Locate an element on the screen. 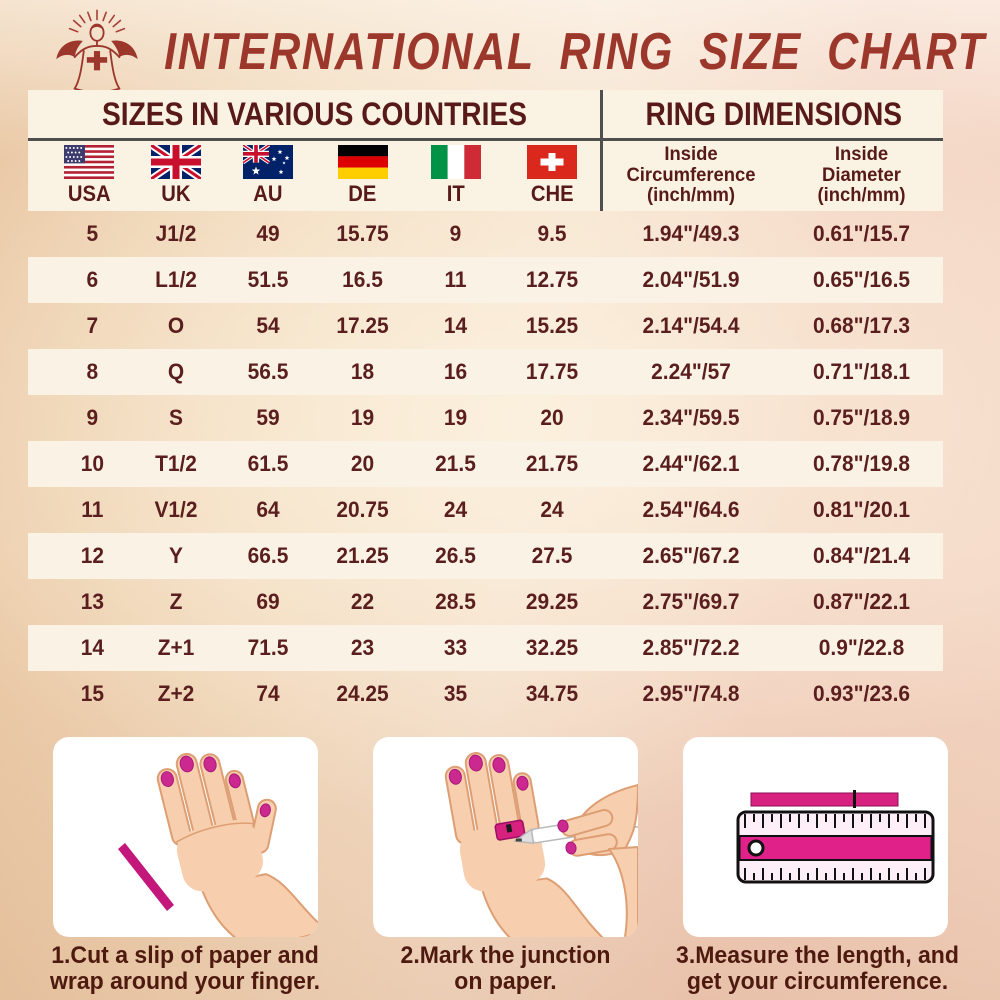 The image size is (1000, 1000). table-cell: 9 is located at coordinates (455, 233).